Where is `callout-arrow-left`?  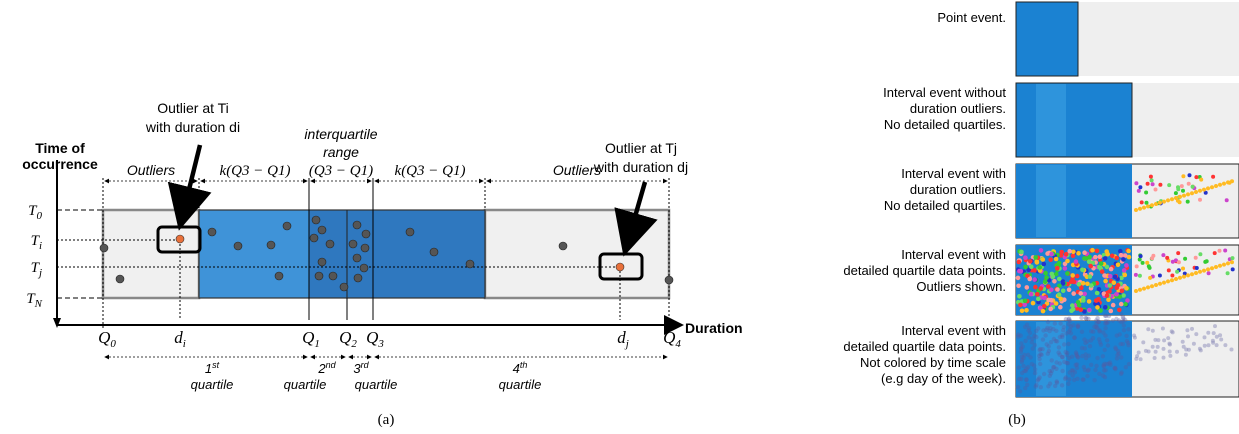 callout-arrow-left is located at coordinates (189, 187).